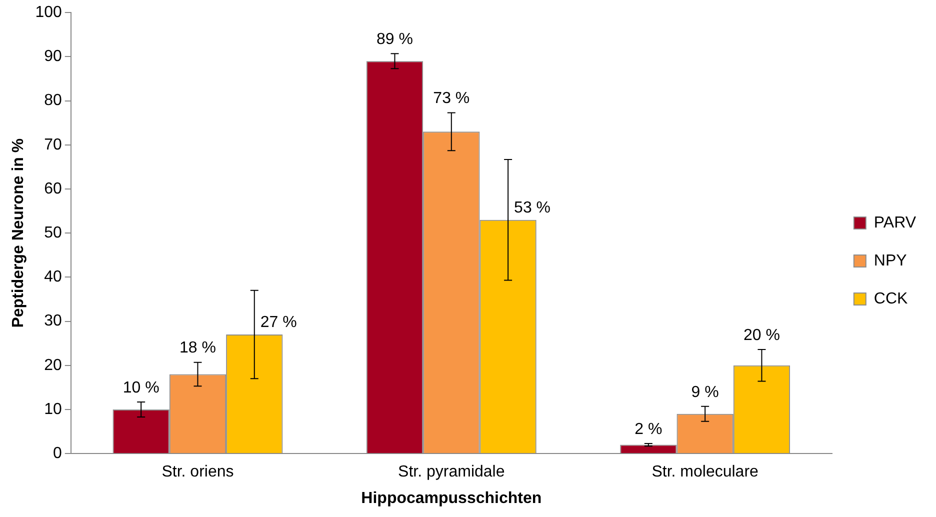 This screenshot has width=936, height=517. Describe the element at coordinates (53, 321) in the screenshot. I see `y-tick-label: 30` at that location.